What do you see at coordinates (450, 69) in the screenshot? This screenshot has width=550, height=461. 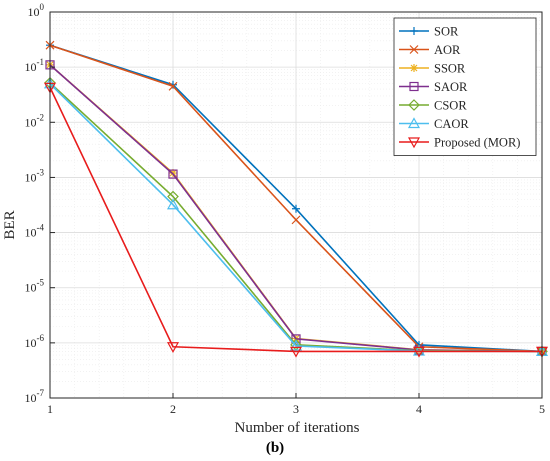 I see `legend-label: SSOR` at bounding box center [450, 69].